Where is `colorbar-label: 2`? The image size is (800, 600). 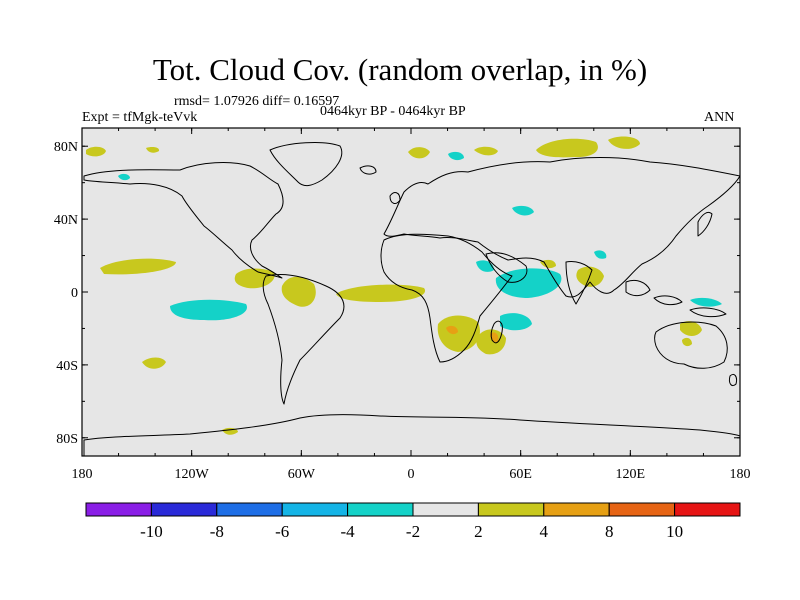 colorbar-label: 2 is located at coordinates (478, 531).